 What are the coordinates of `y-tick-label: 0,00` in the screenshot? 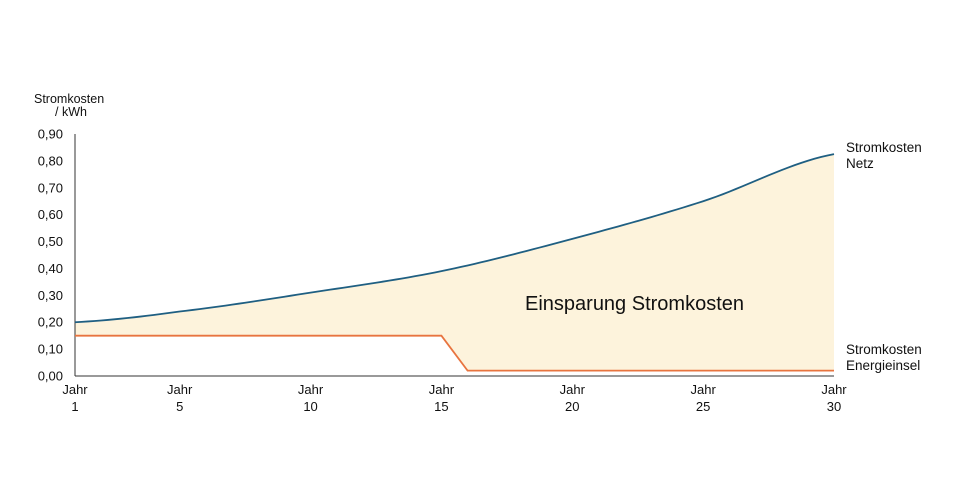 It's located at (50, 376).